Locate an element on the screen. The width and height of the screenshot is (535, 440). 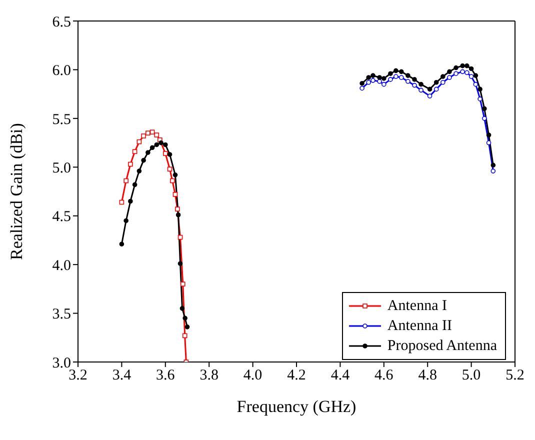
x-tick-label: 4.0 is located at coordinates (252, 376).